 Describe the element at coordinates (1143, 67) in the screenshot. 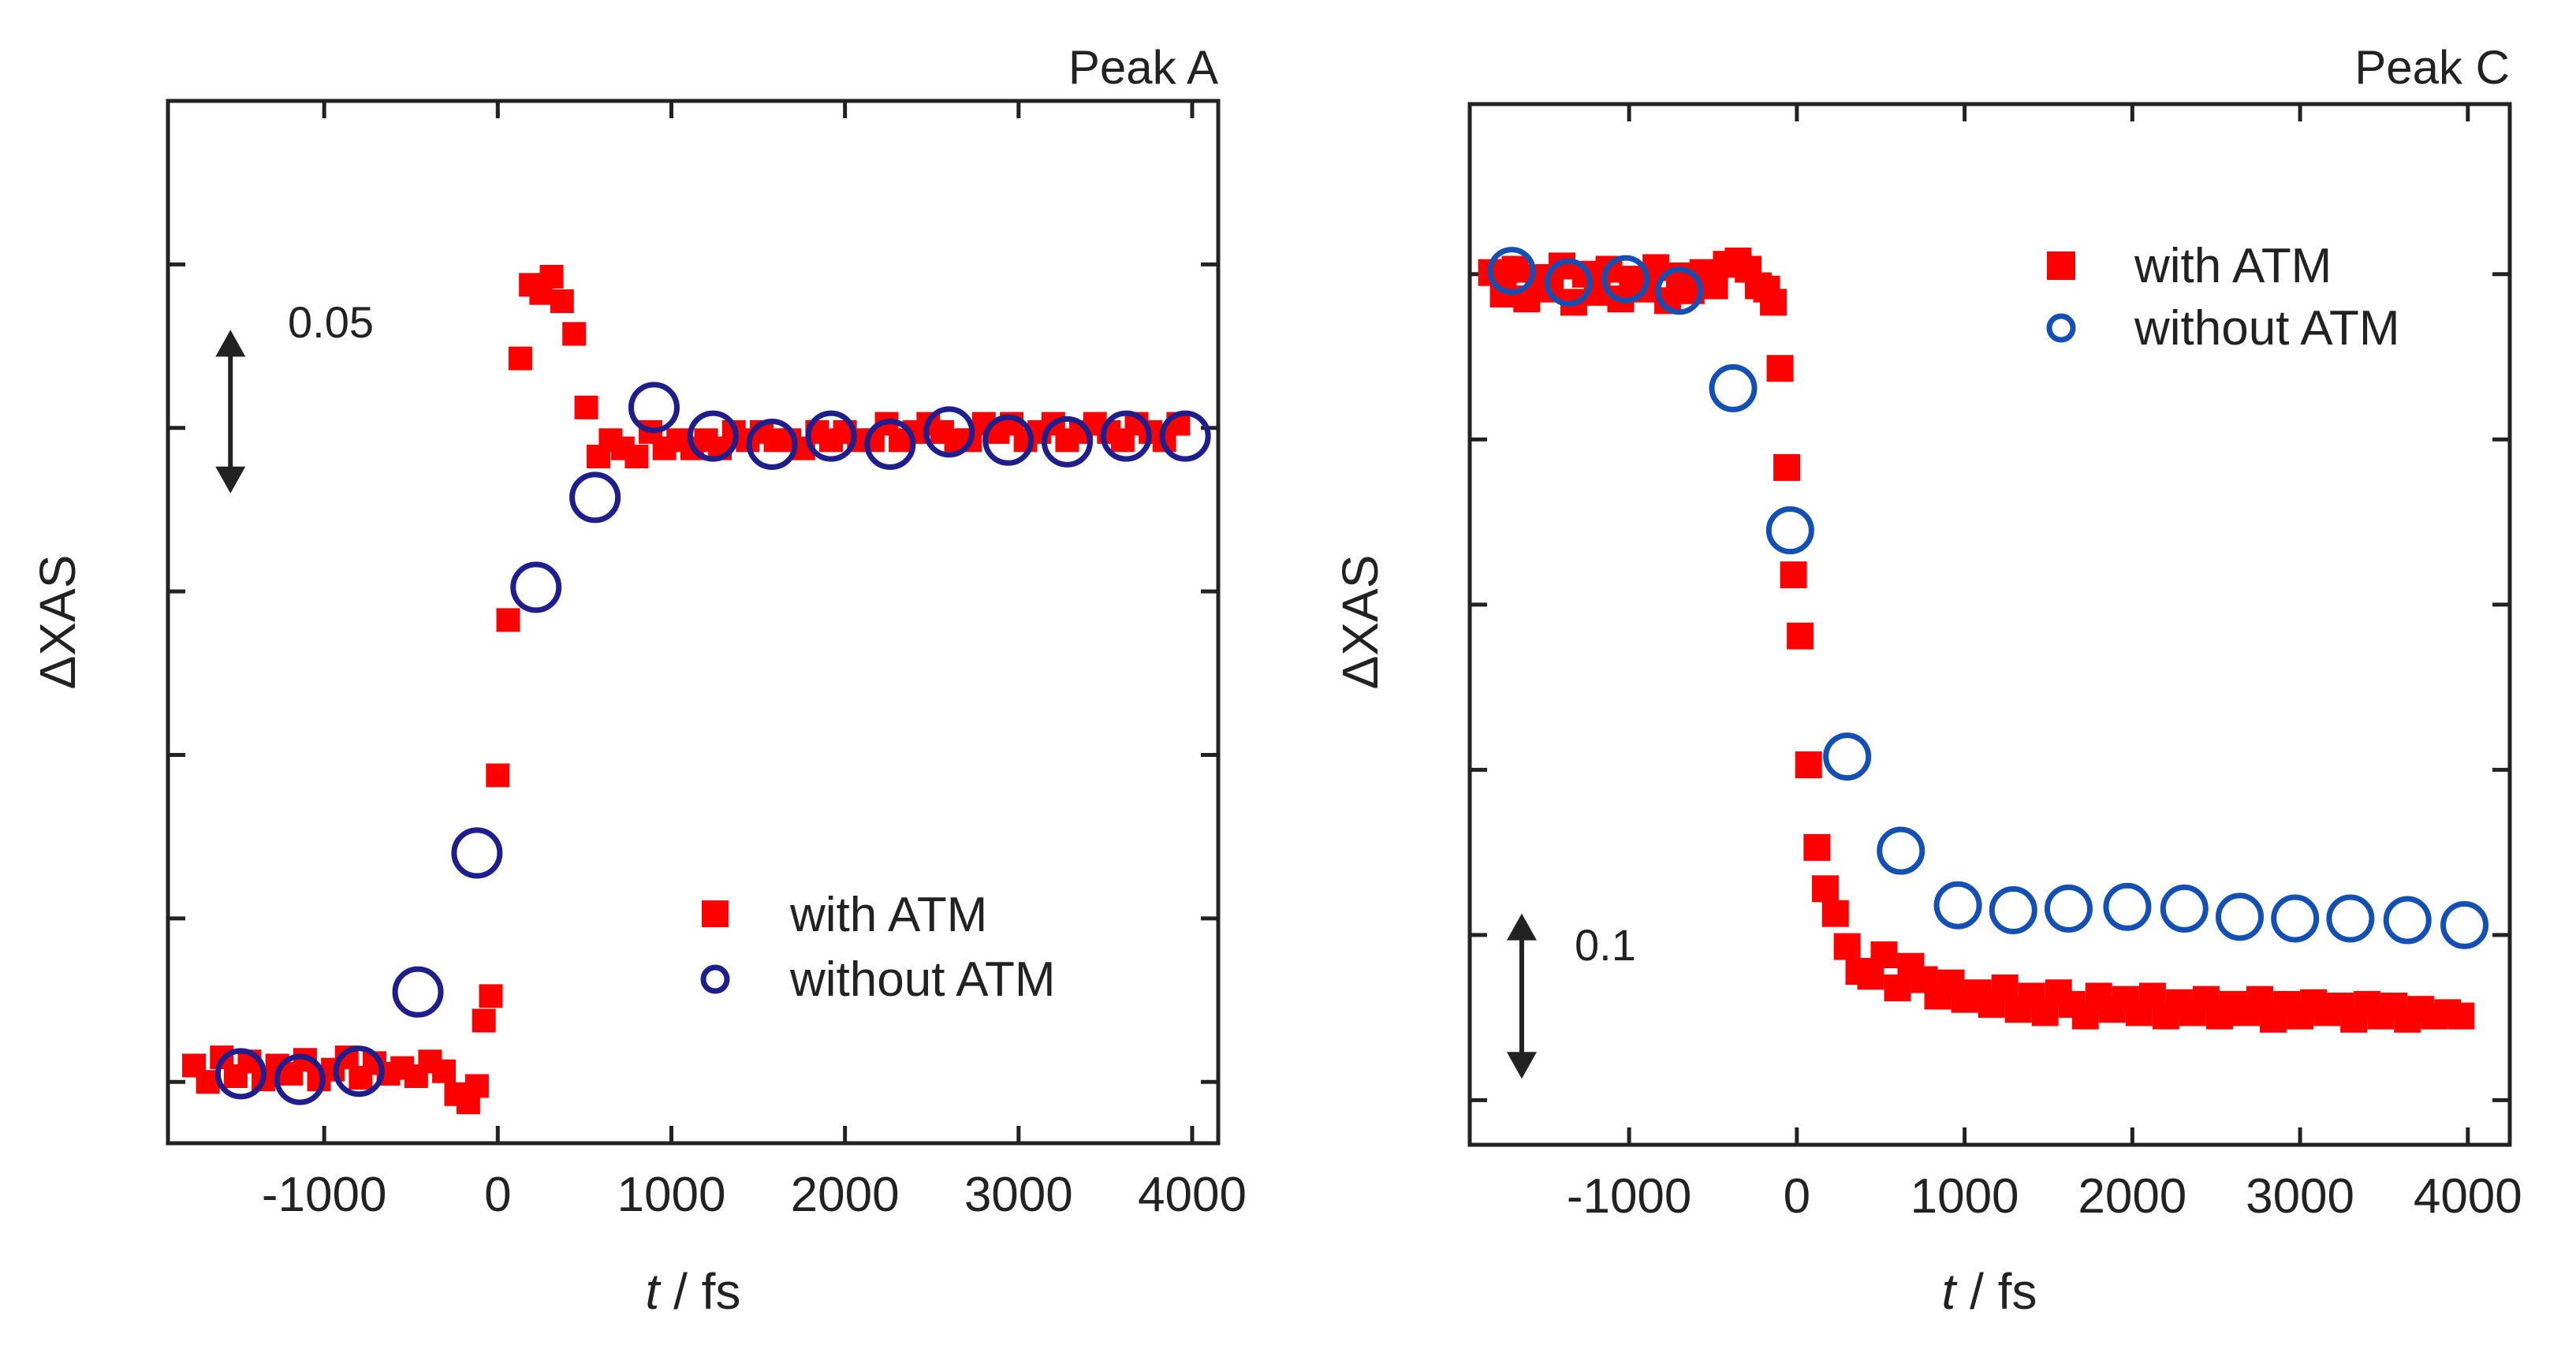

I see `chart-title: Peak A` at that location.